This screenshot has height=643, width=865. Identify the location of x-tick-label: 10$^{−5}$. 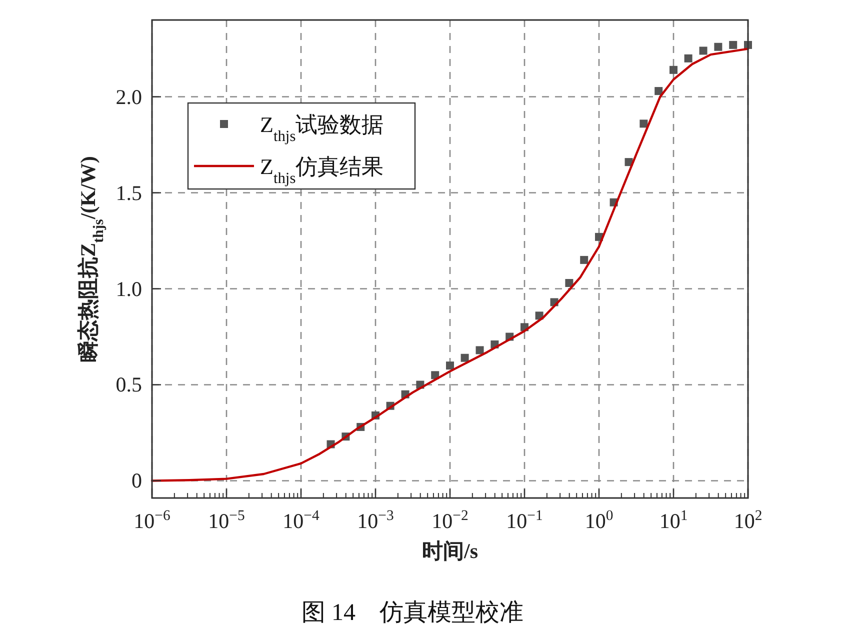
(226, 520).